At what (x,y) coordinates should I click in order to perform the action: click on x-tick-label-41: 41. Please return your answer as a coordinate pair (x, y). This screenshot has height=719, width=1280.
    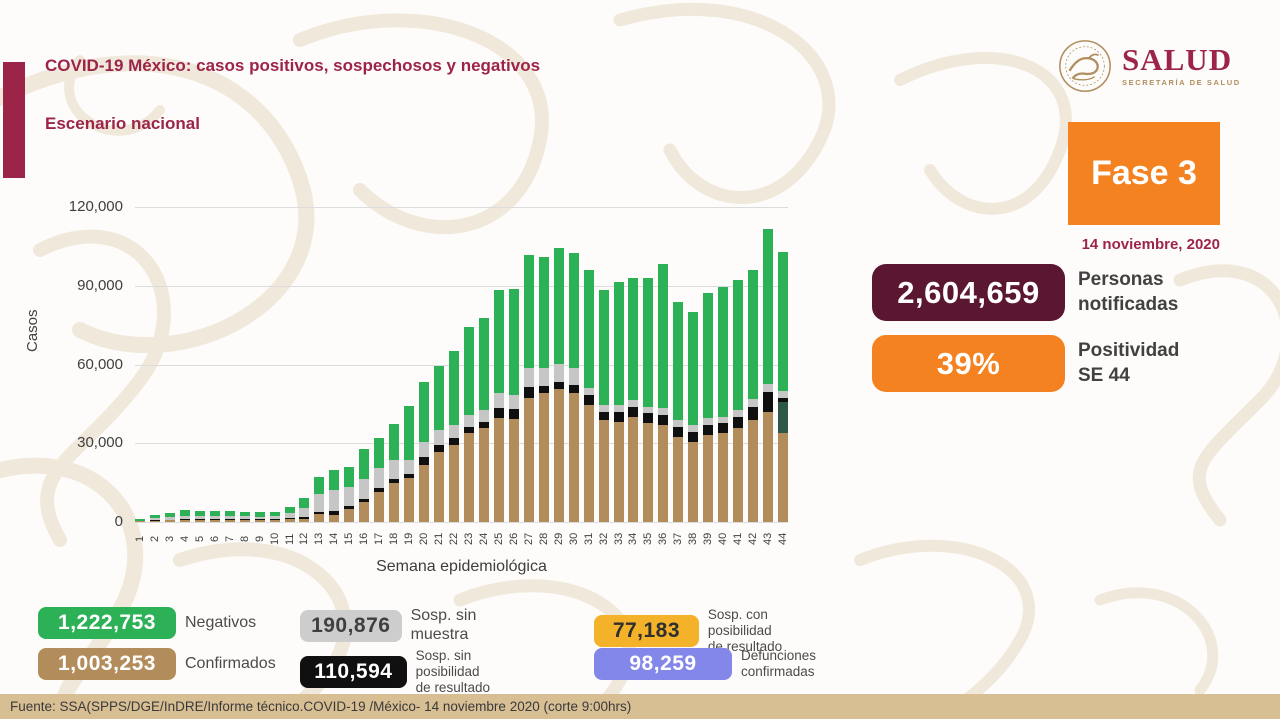
    Looking at the image, I should click on (738, 539).